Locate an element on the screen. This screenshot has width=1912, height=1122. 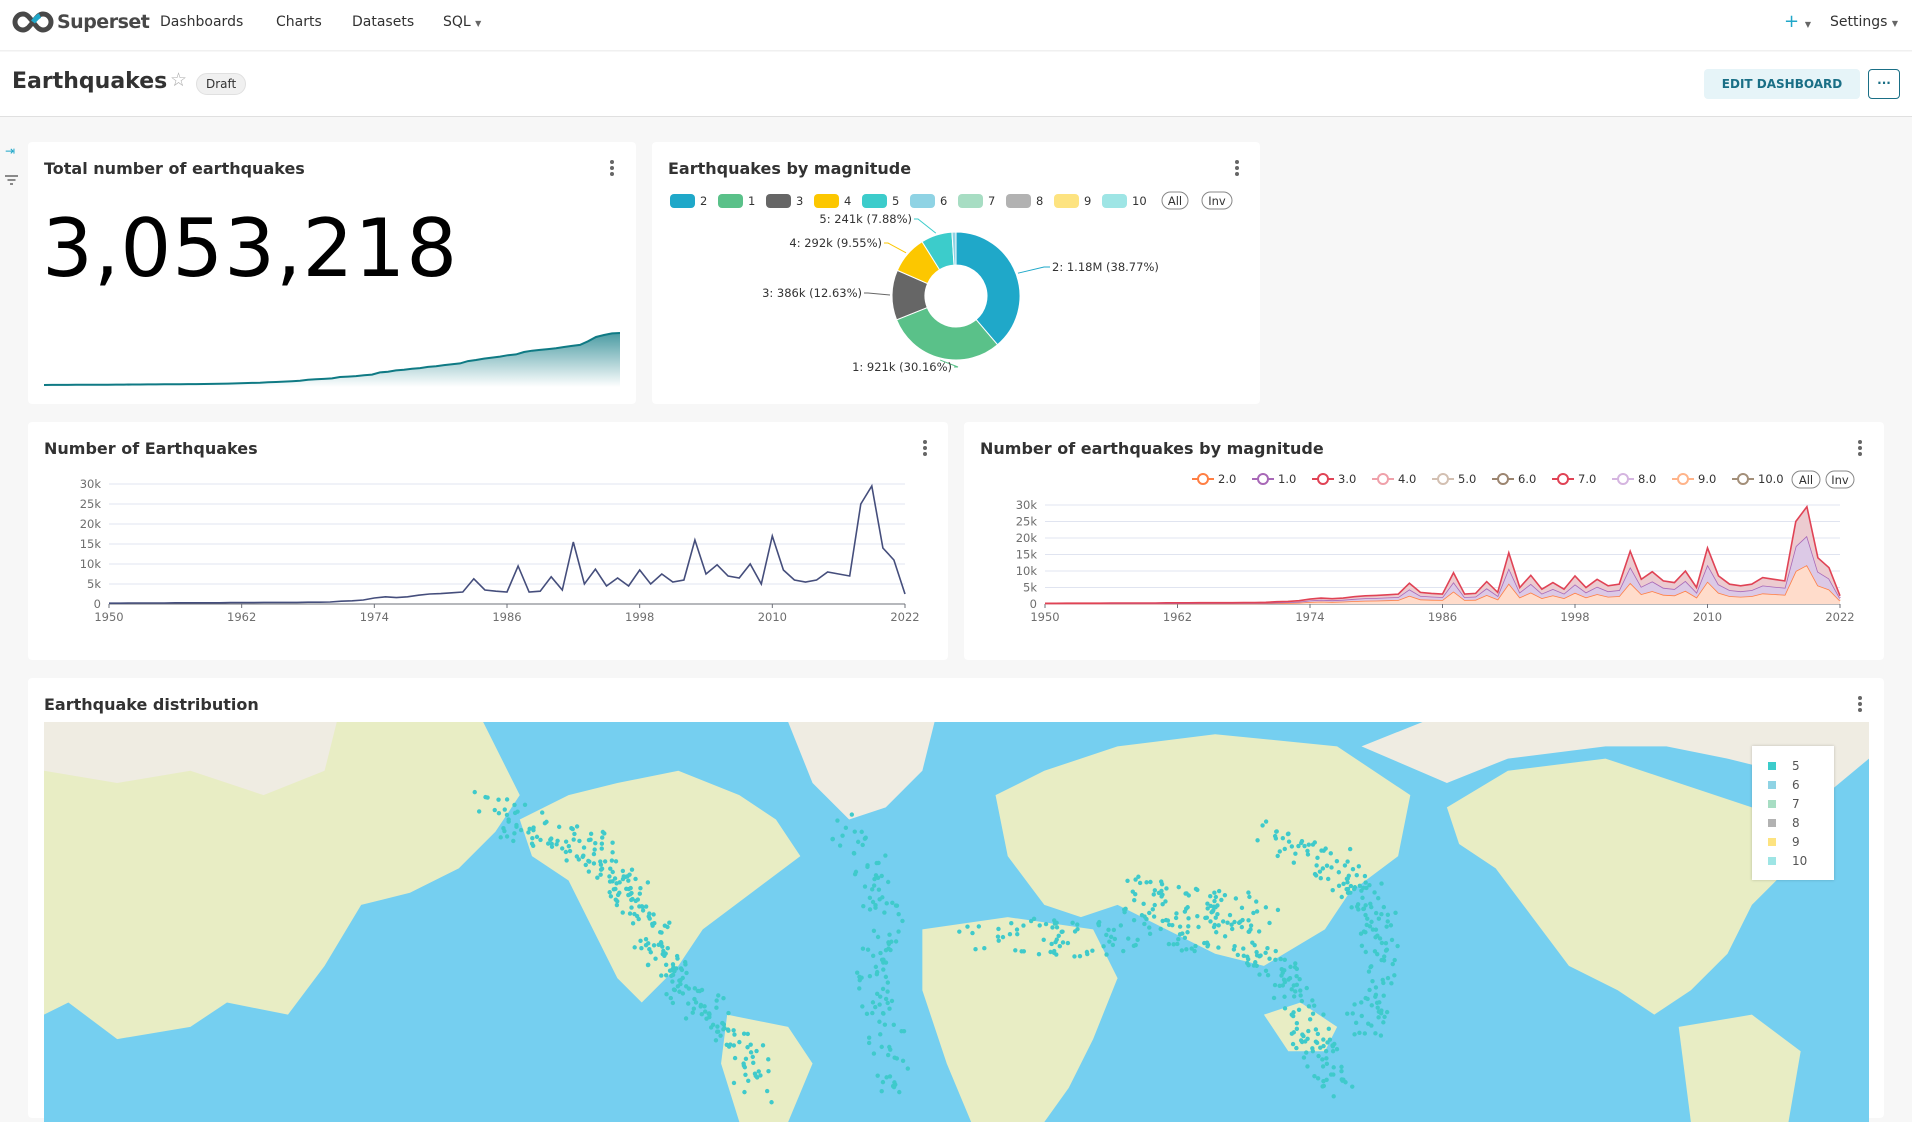
legend-item-5: 5 is located at coordinates (880, 201).